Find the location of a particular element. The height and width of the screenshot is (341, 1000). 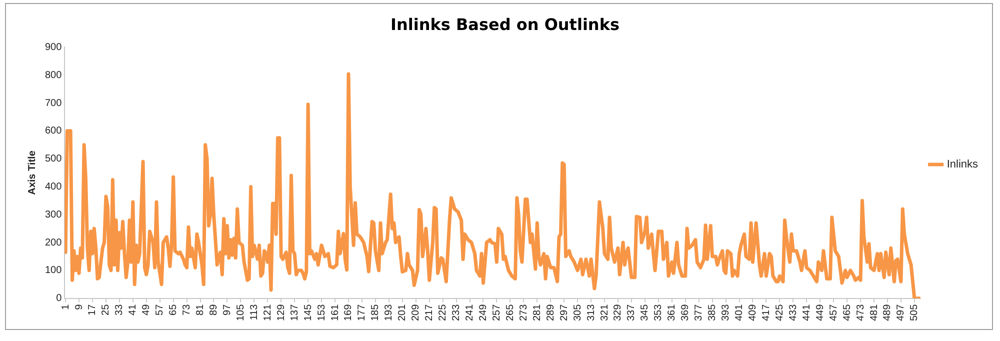

y-tick-label: 600 is located at coordinates (53, 131).